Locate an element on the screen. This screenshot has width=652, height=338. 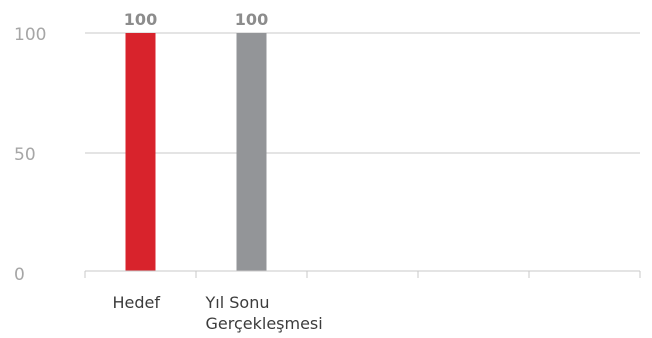
x-category-label: Hedef is located at coordinates (137, 302).